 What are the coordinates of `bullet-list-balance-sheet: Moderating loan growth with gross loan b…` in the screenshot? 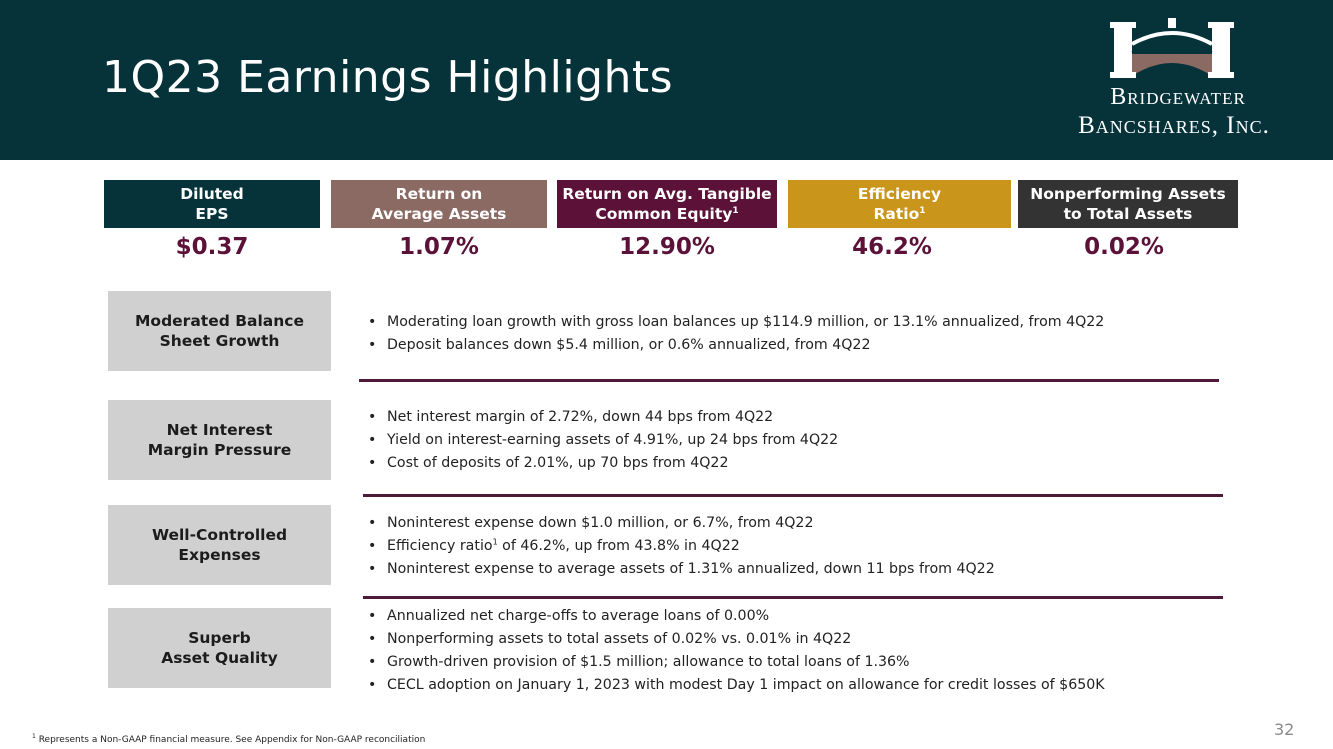 It's located at (736, 334).